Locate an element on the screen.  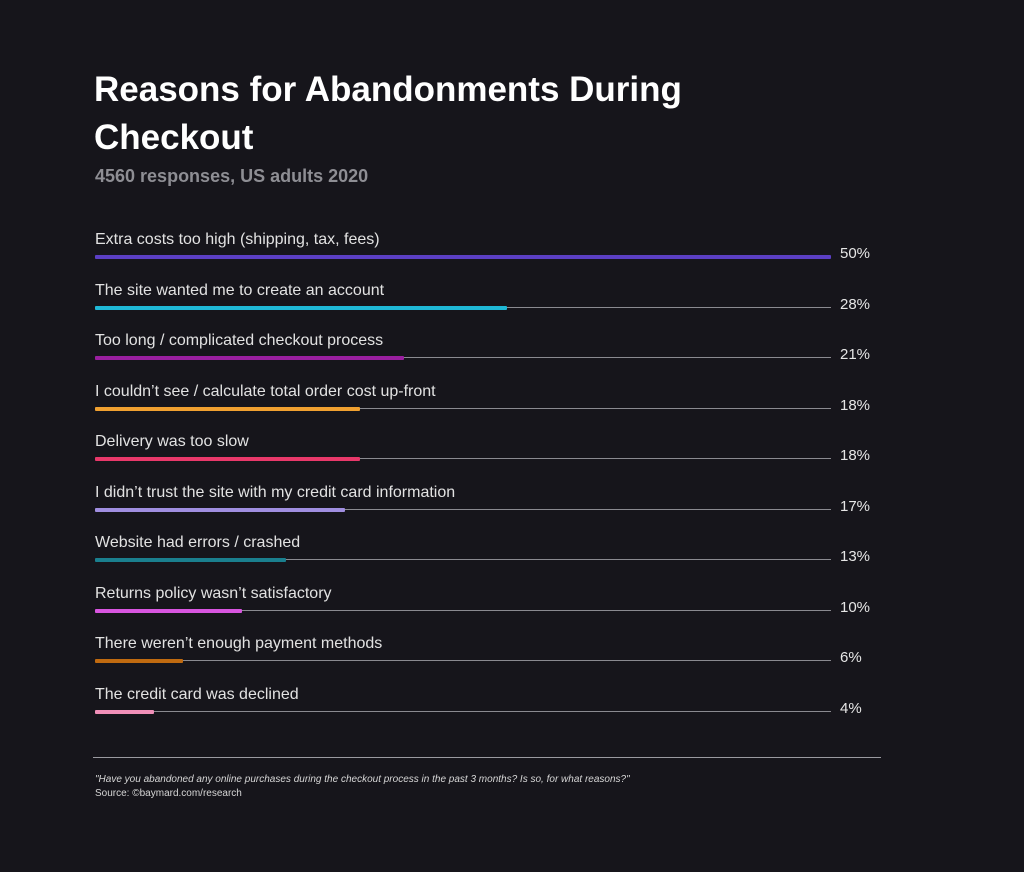
value-label: 28% is located at coordinates (855, 304).